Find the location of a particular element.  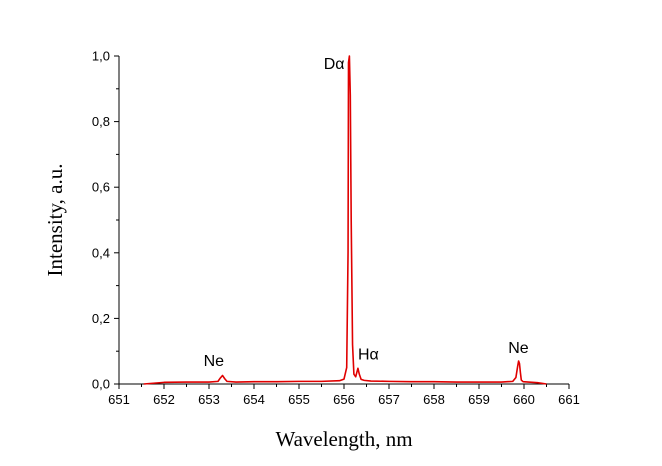

x-axis-title: Wavelength, nm is located at coordinates (343, 439).